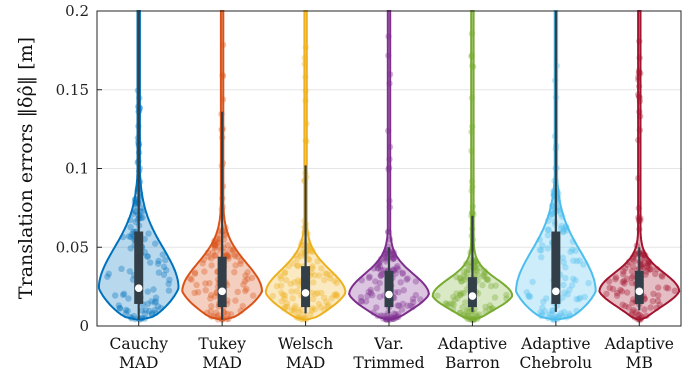  What do you see at coordinates (472, 344) in the screenshot?
I see `category-label-line1-4: Adaptive` at bounding box center [472, 344].